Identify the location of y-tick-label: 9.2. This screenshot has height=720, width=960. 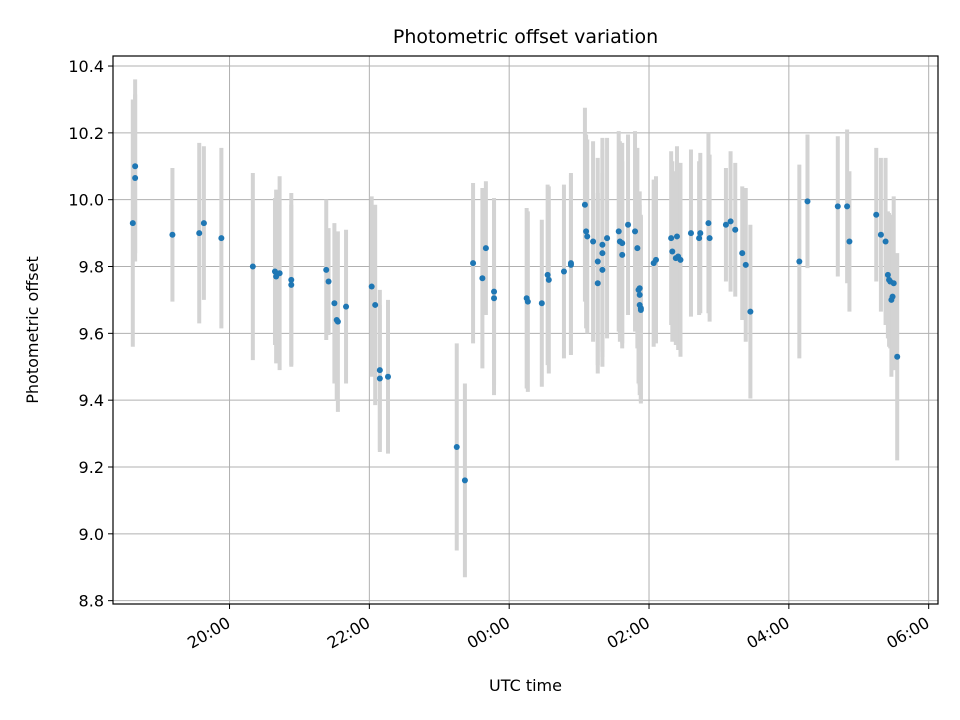
(91, 467).